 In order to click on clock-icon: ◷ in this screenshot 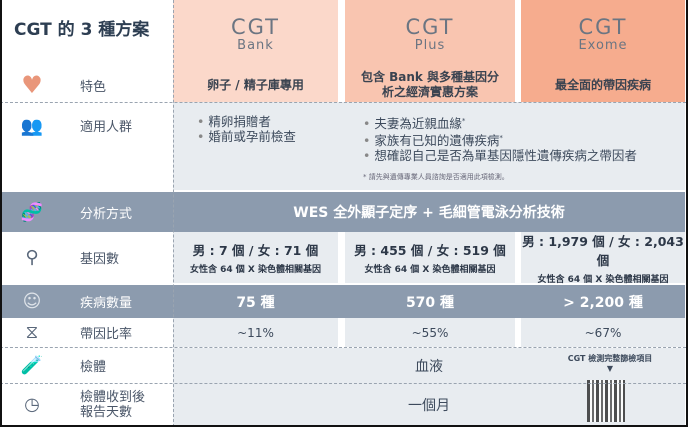, I will do `click(32, 404)`.